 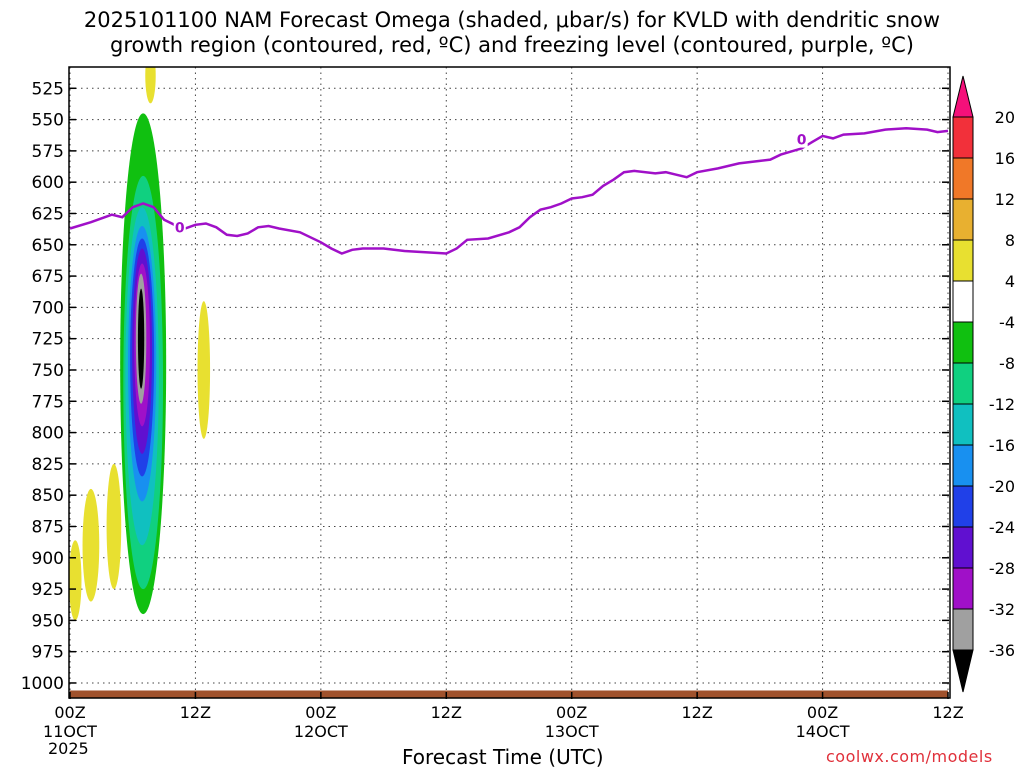 What do you see at coordinates (1007, 322) in the screenshot?
I see `colorbar-label: -4` at bounding box center [1007, 322].